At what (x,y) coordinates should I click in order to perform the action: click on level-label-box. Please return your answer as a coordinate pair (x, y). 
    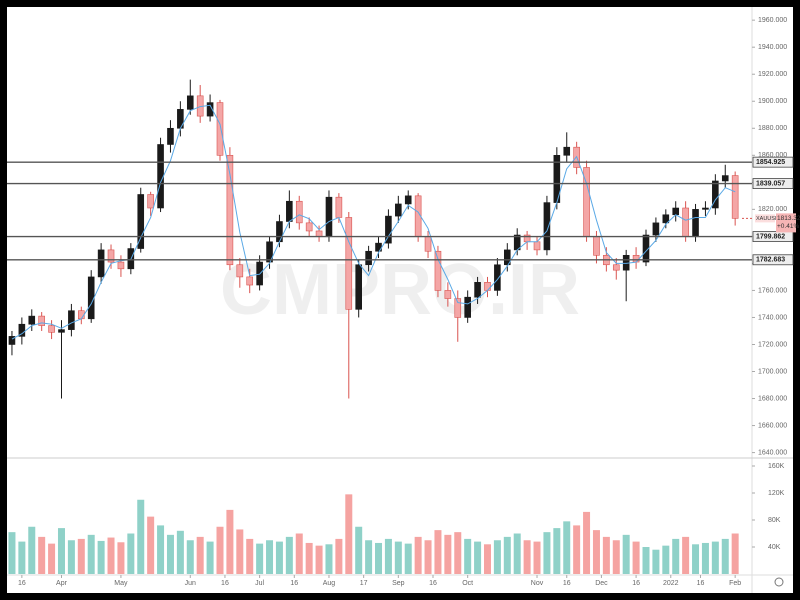
    Looking at the image, I should click on (773, 236).